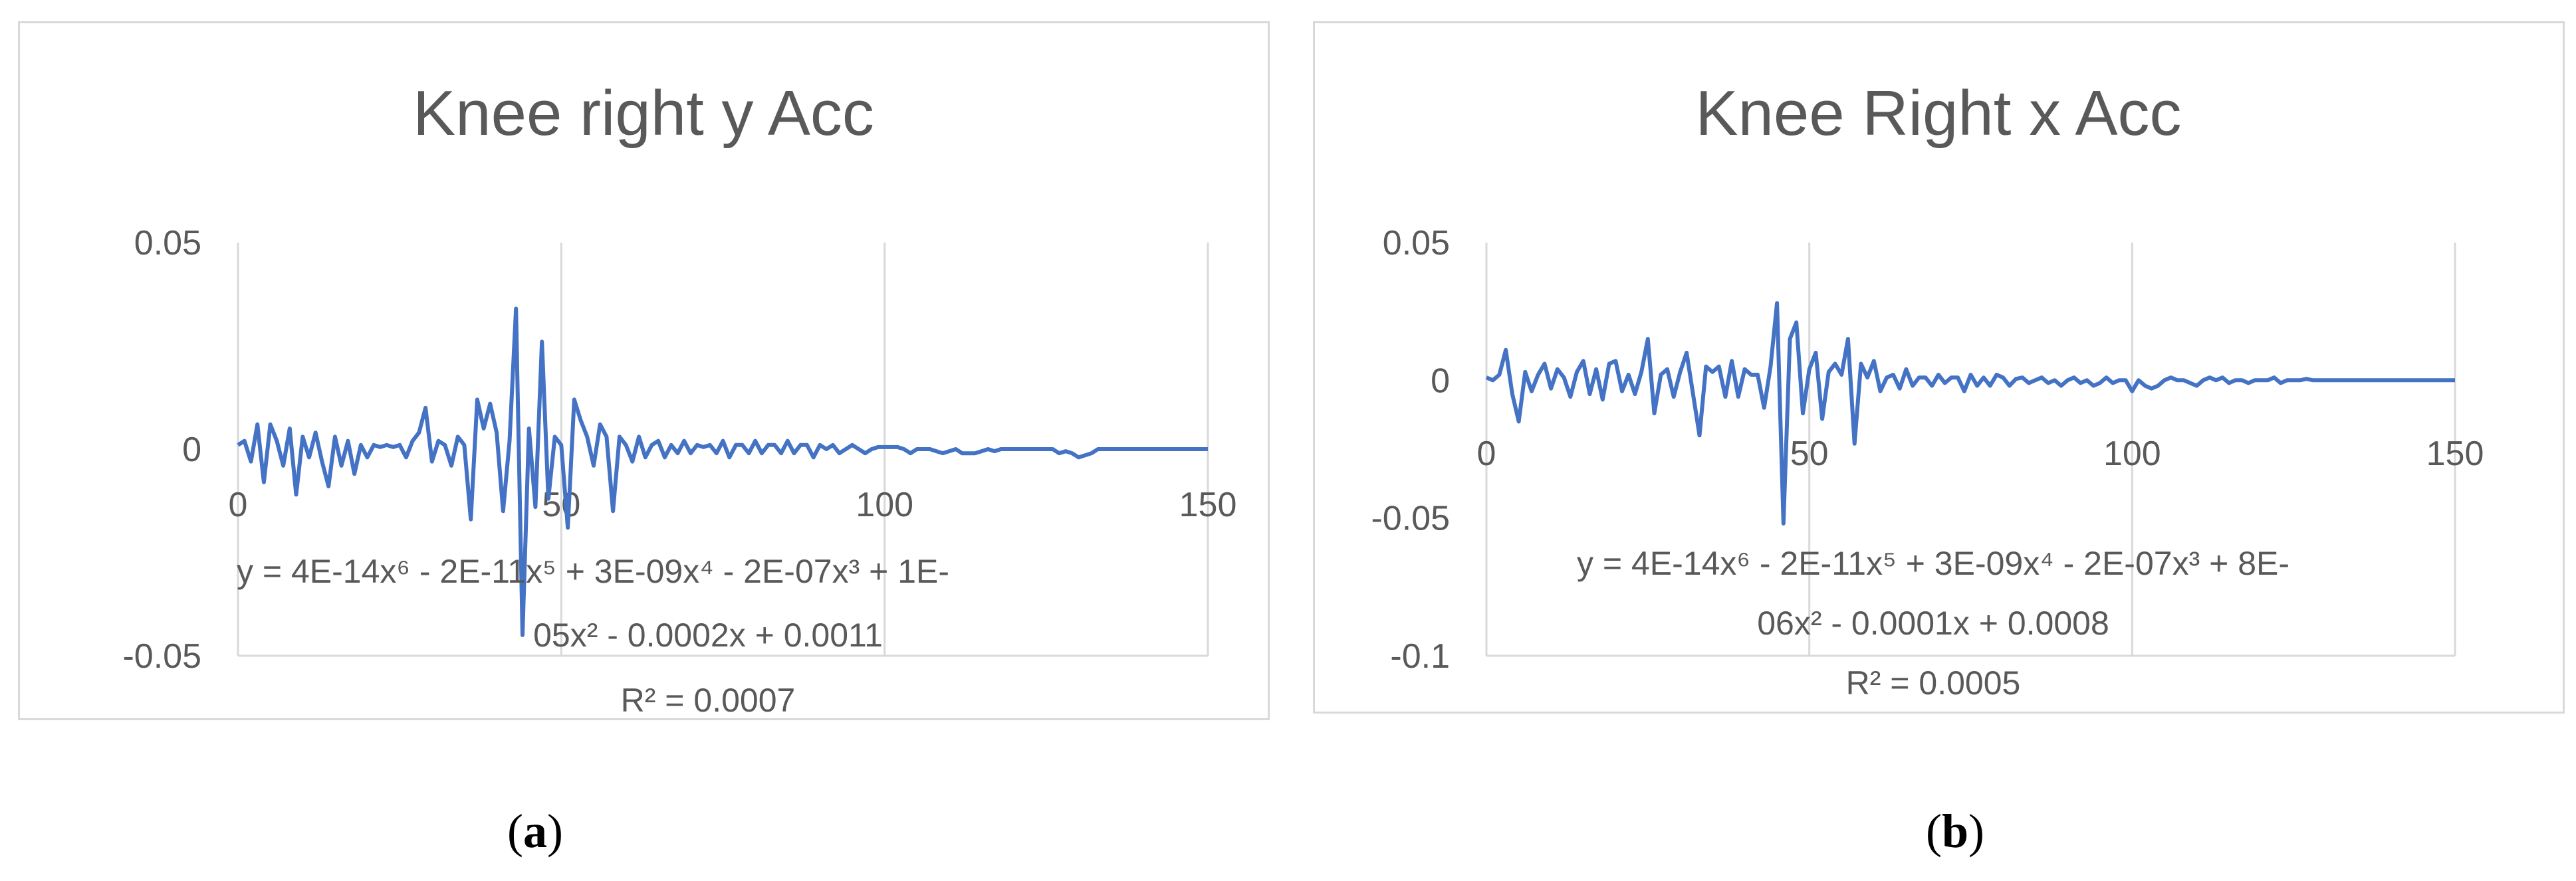 This screenshot has height=881, width=2576. Describe the element at coordinates (1933, 623) in the screenshot. I see `chart-b-trendline-equation-line2: 06x² - 0.0001x + 0.0008` at that location.